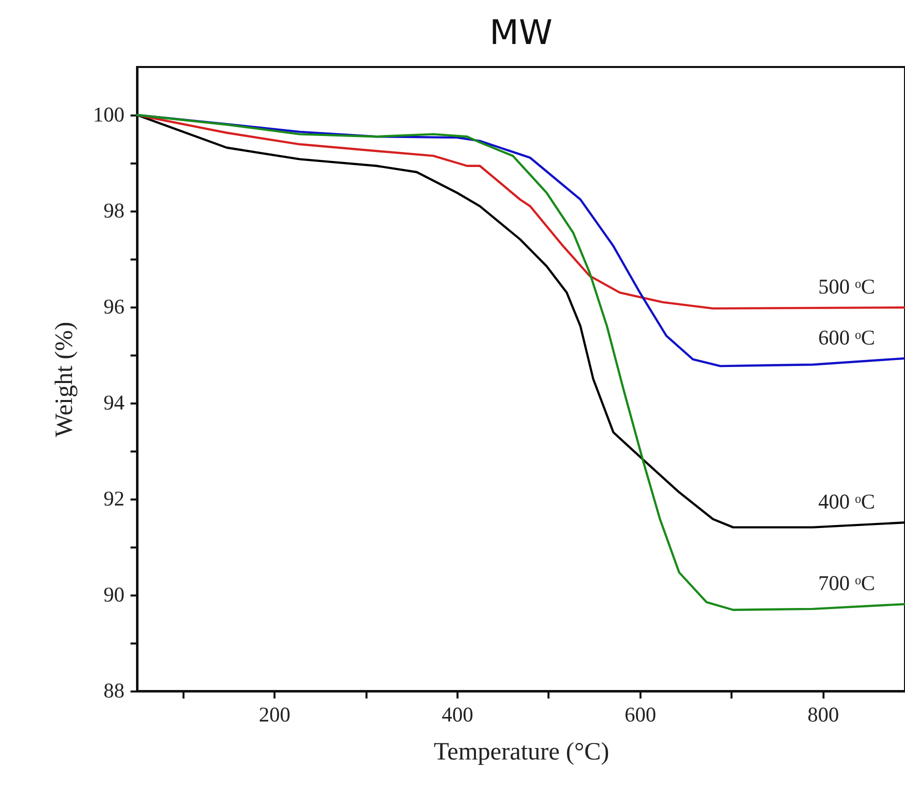 The image size is (905, 792). I want to click on y-tick-label: 100, so click(108, 114).